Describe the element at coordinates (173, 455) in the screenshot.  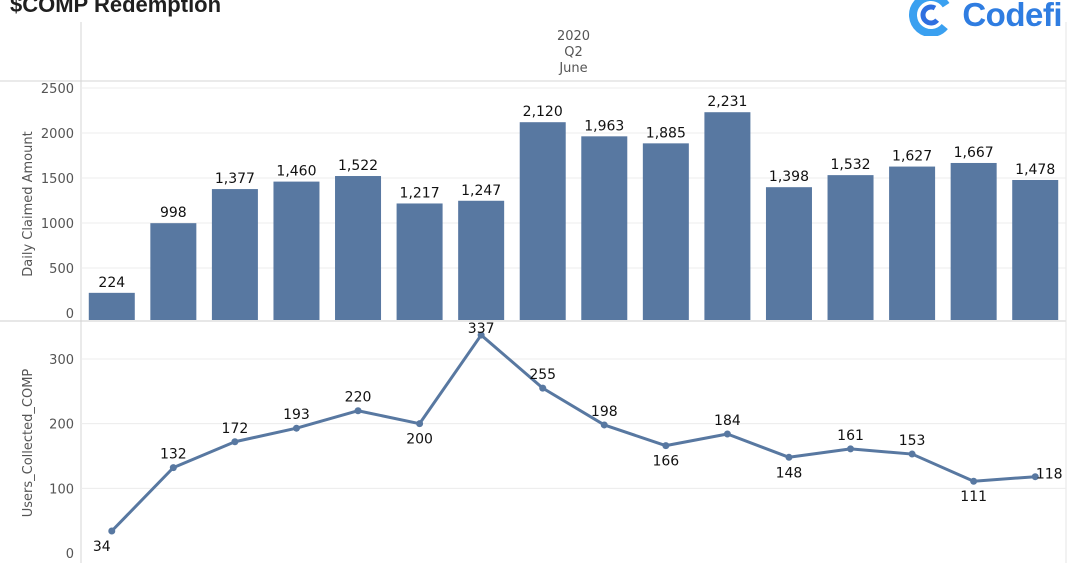
I see `line-value-label: 132` at that location.